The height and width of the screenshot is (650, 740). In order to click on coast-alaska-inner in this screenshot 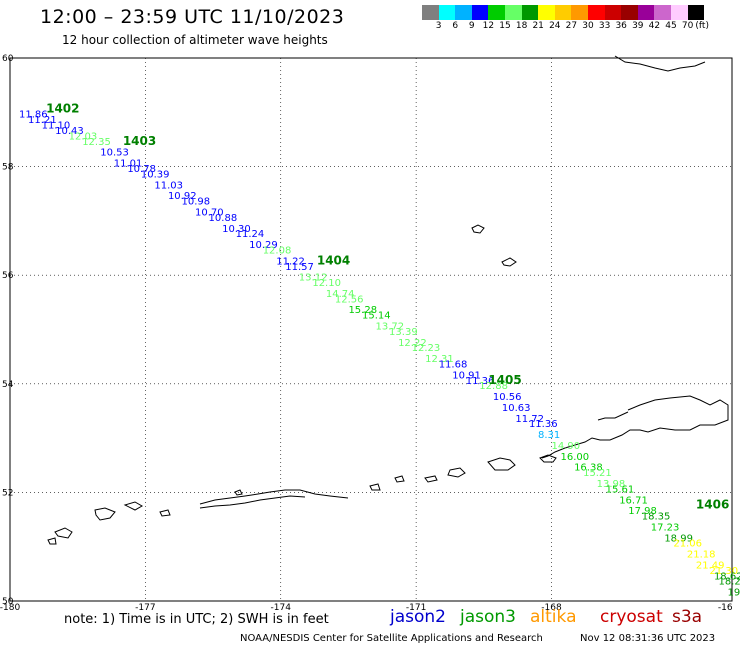, I will do `click(613, 416)`.